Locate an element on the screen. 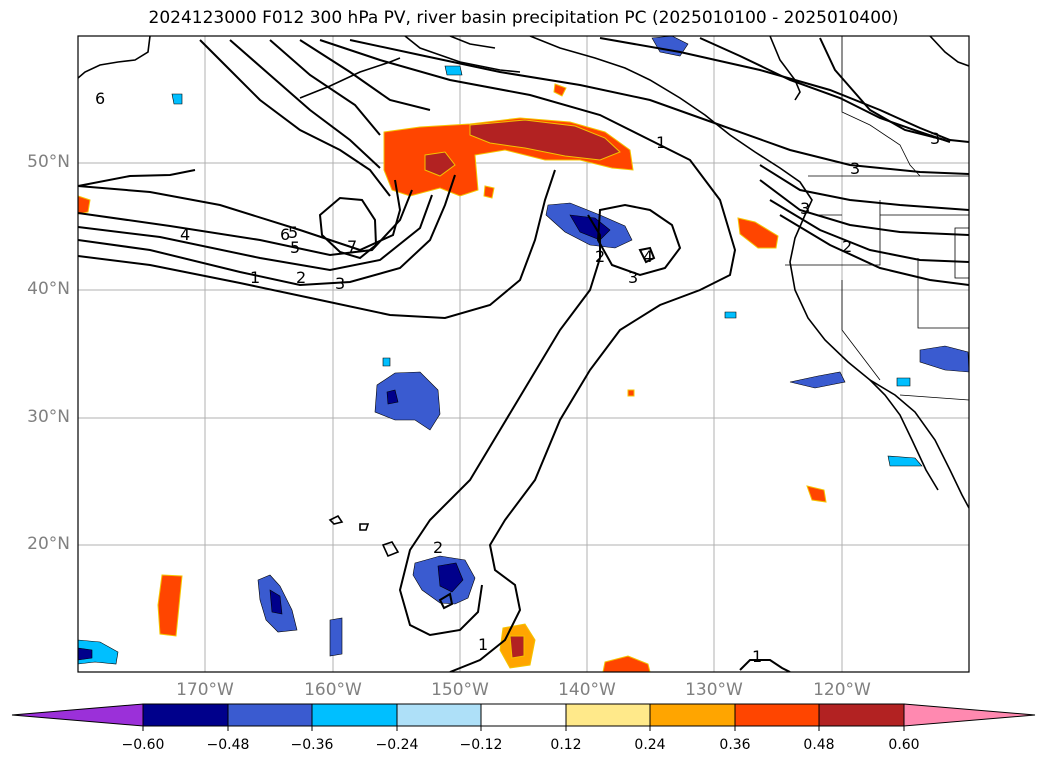  colorbar-tick-label: 0.60 is located at coordinates (904, 745).